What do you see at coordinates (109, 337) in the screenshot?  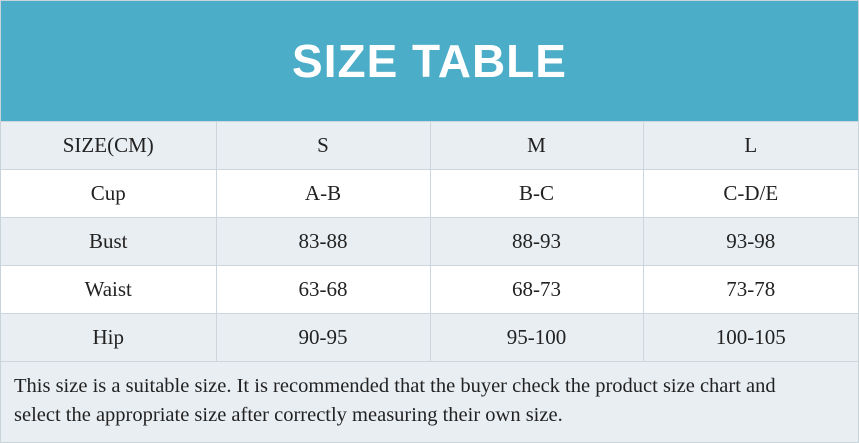 I see `row-label: Hip` at bounding box center [109, 337].